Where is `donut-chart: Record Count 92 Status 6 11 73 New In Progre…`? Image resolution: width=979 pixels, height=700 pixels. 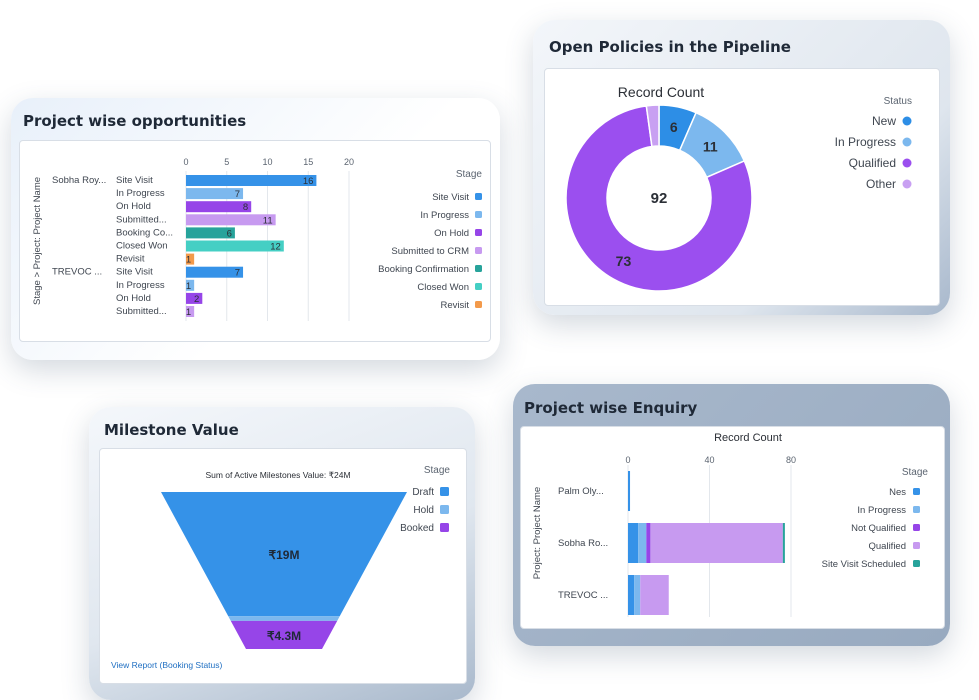 donut-chart: Record Count 92 Status 6 11 73 New In Progre… is located at coordinates (738, 188).